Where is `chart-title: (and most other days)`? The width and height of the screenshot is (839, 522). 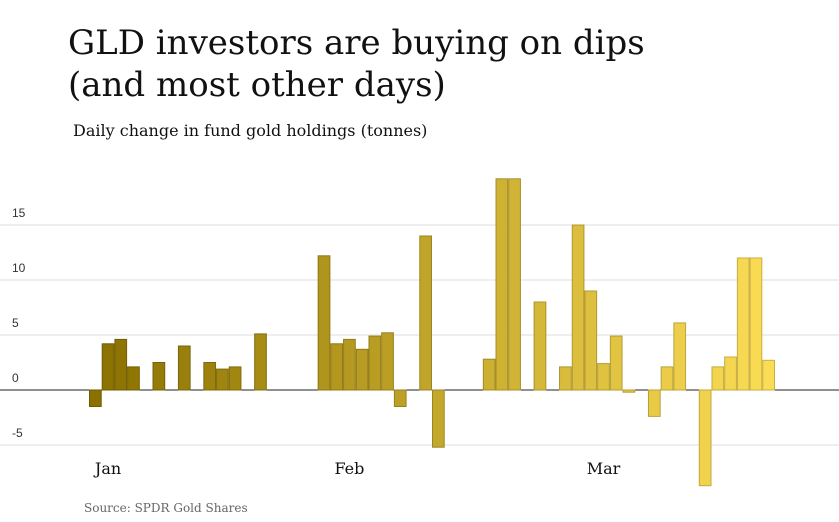
chart-title: (and most other days) is located at coordinates (257, 85).